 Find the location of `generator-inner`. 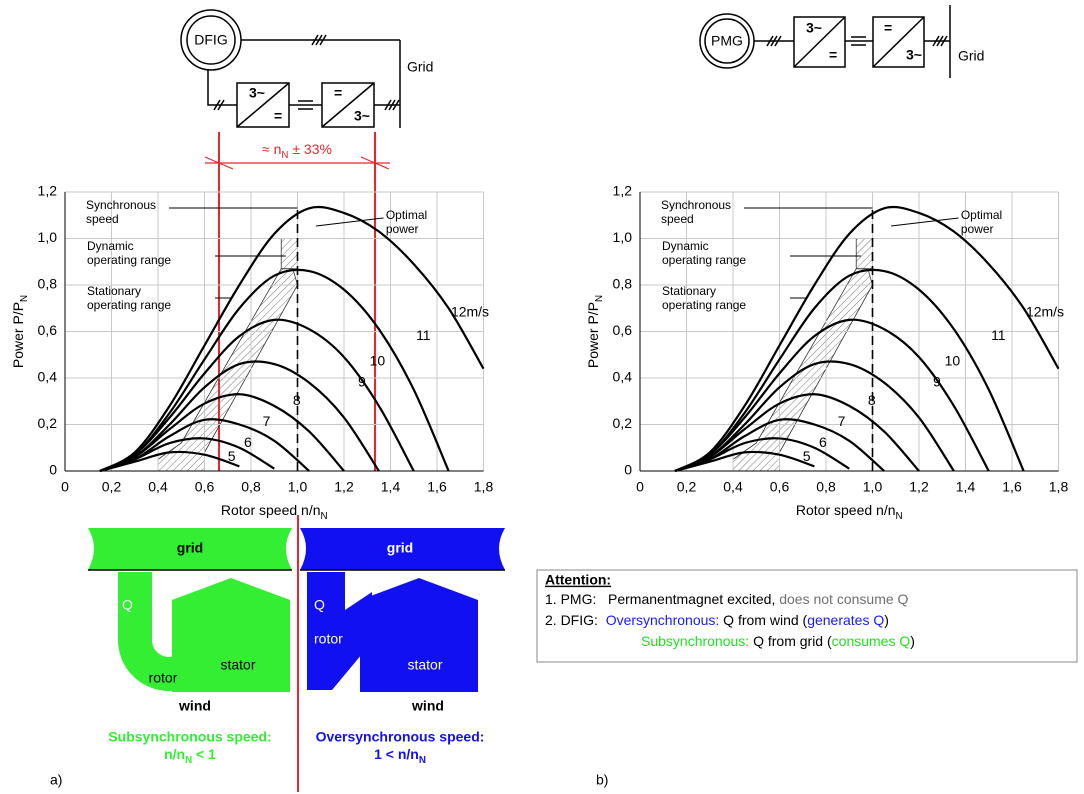

generator-inner is located at coordinates (727, 41).